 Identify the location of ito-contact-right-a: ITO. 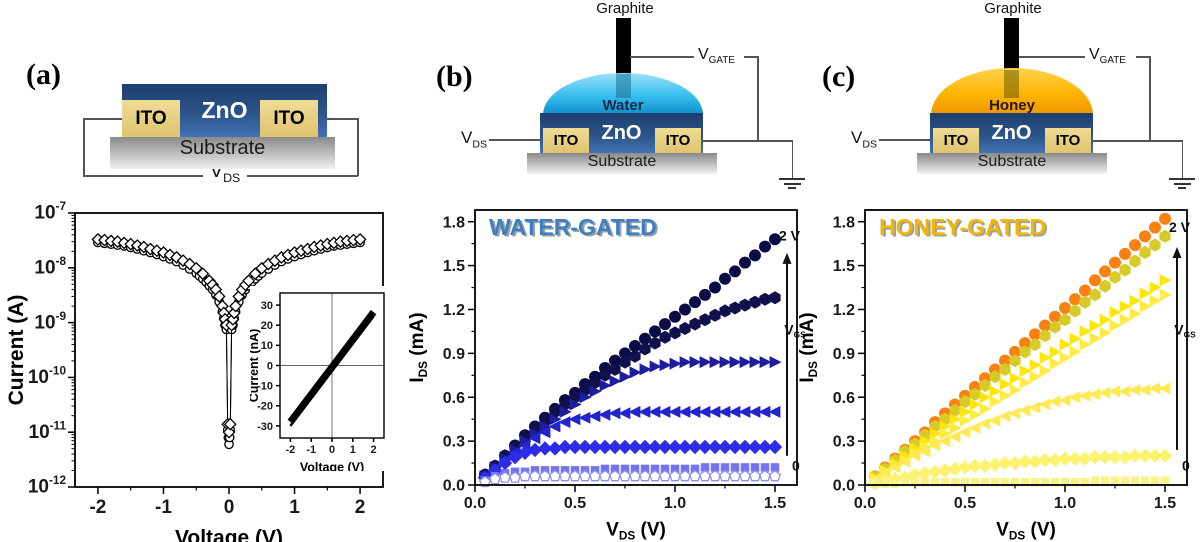
(289, 118).